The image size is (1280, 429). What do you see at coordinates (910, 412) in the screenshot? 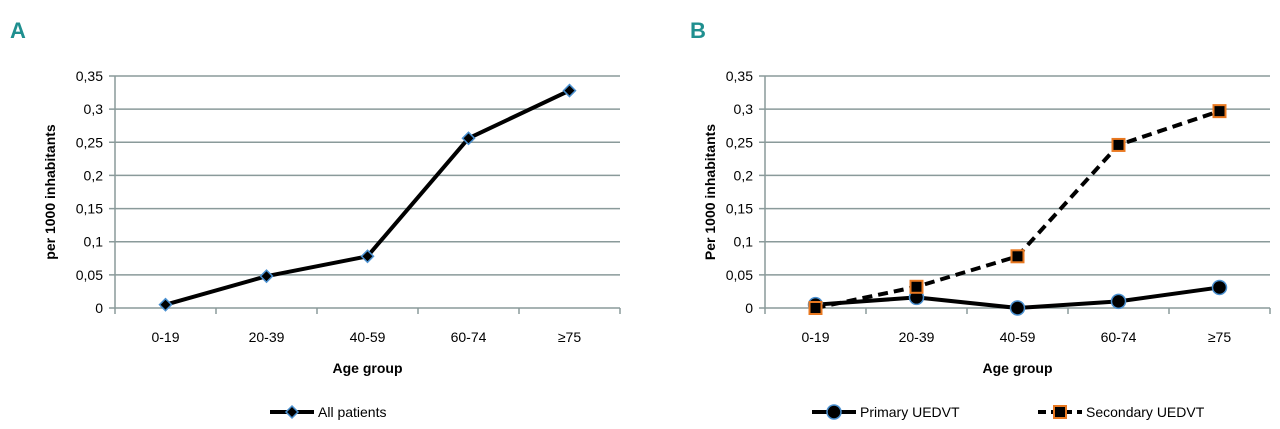
I see `legend-label: Primary UEDVT` at bounding box center [910, 412].